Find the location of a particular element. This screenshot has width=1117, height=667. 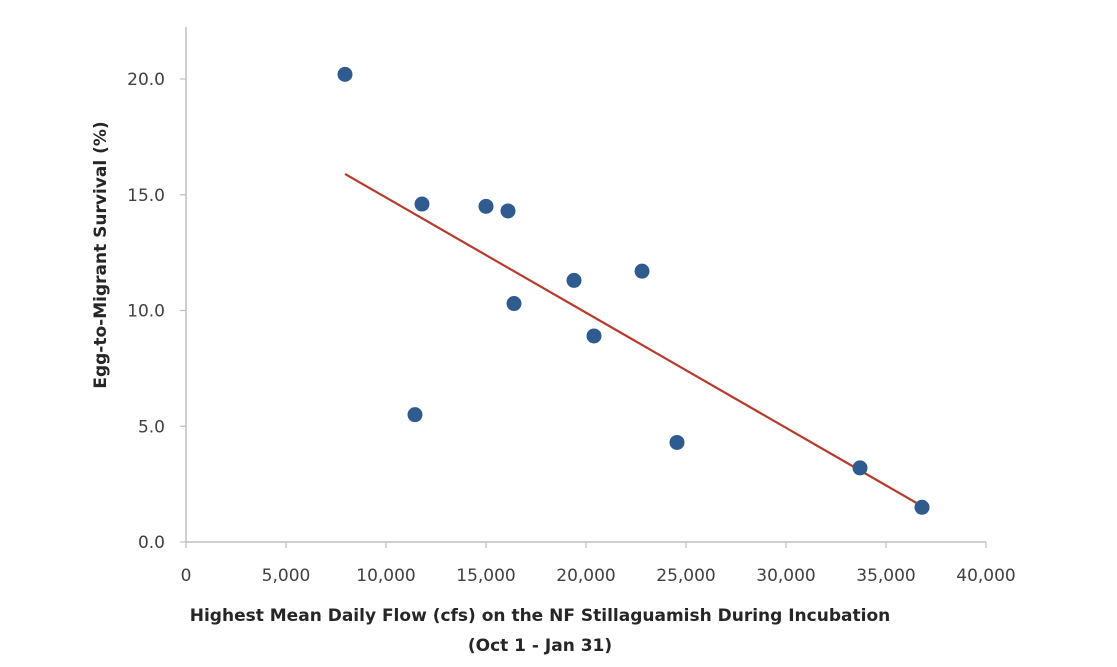

x-tick-label: 10,000 is located at coordinates (385, 576).